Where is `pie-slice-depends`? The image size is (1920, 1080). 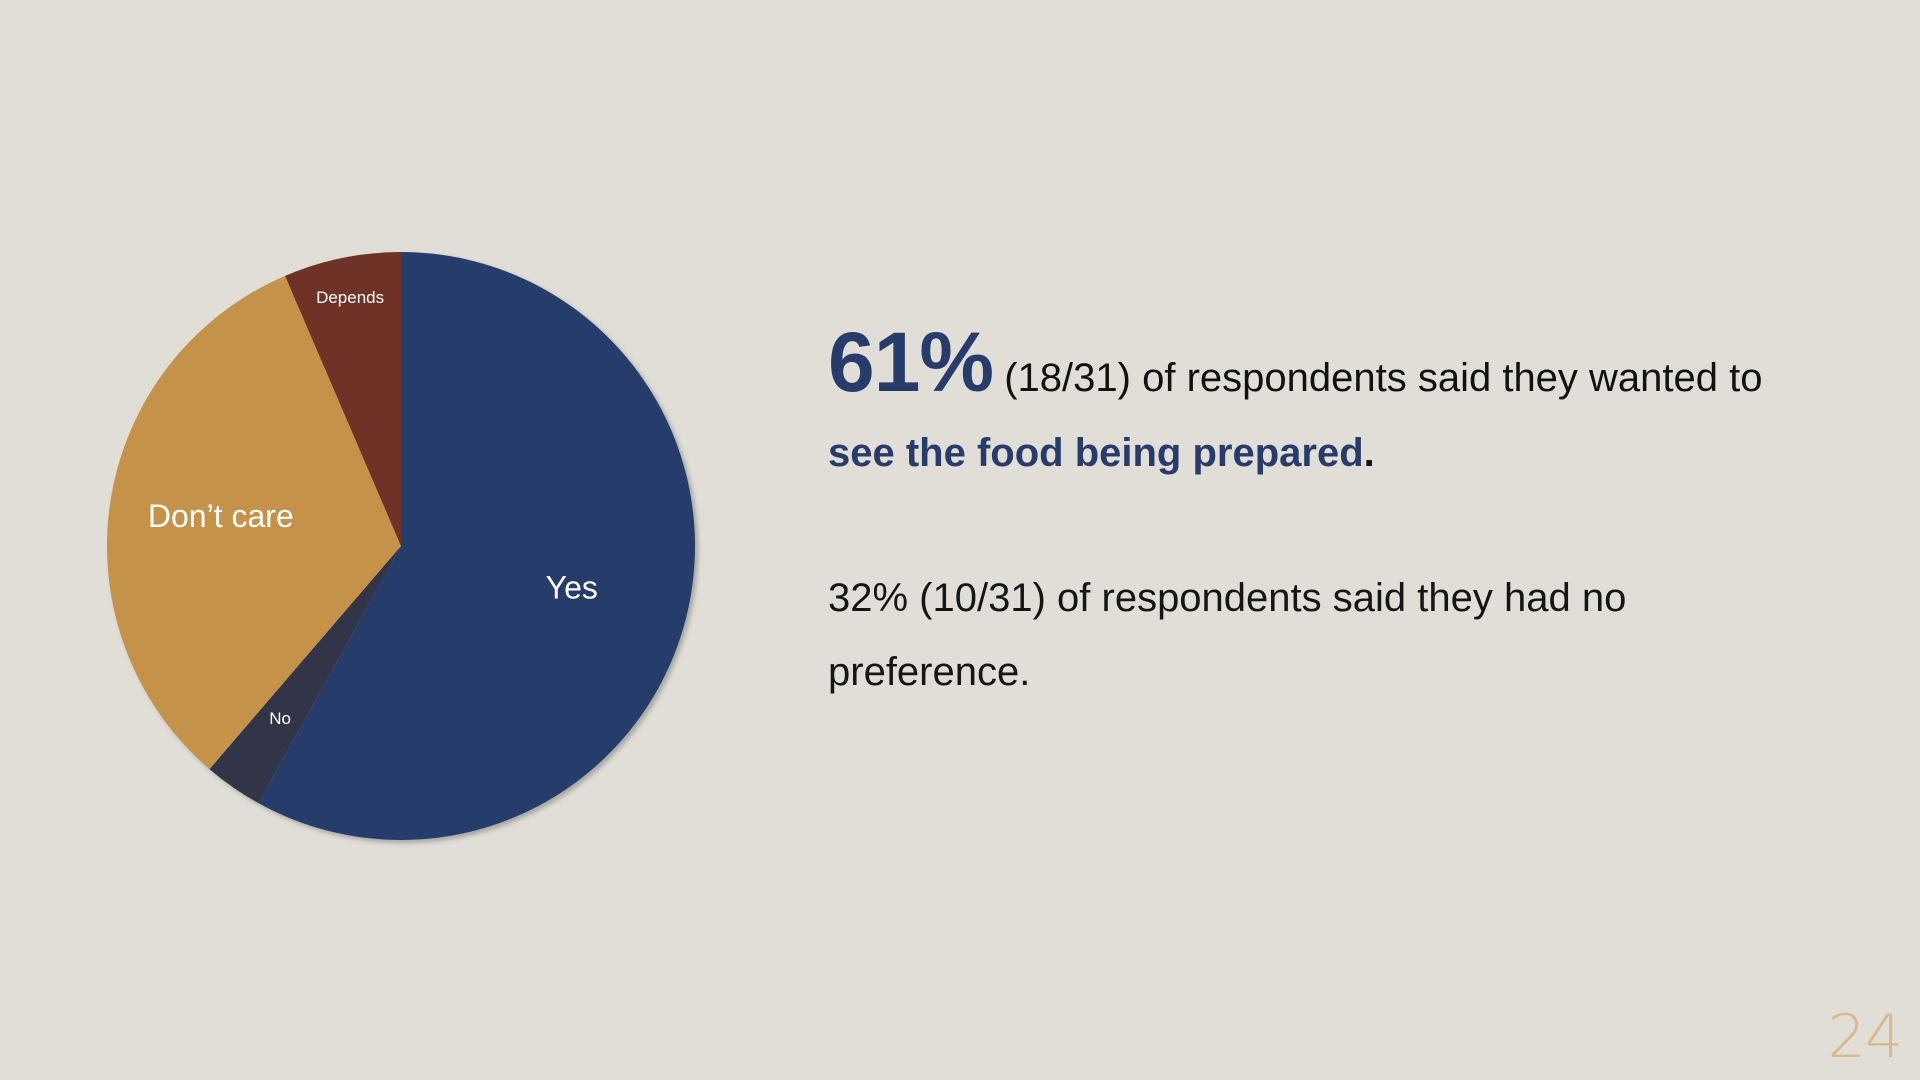 pie-slice-depends is located at coordinates (343, 399).